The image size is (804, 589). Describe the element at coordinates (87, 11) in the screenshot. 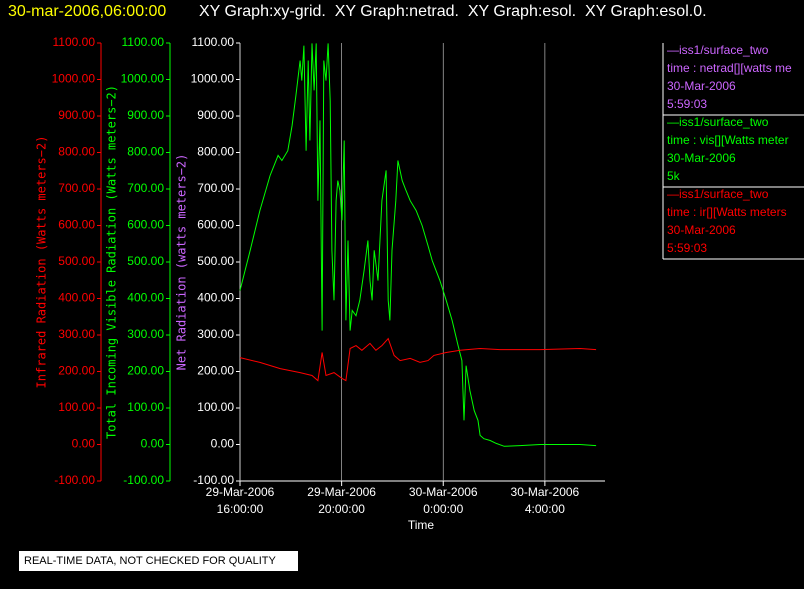

I see `title-time: 30-mar-2006,06:00:00` at that location.